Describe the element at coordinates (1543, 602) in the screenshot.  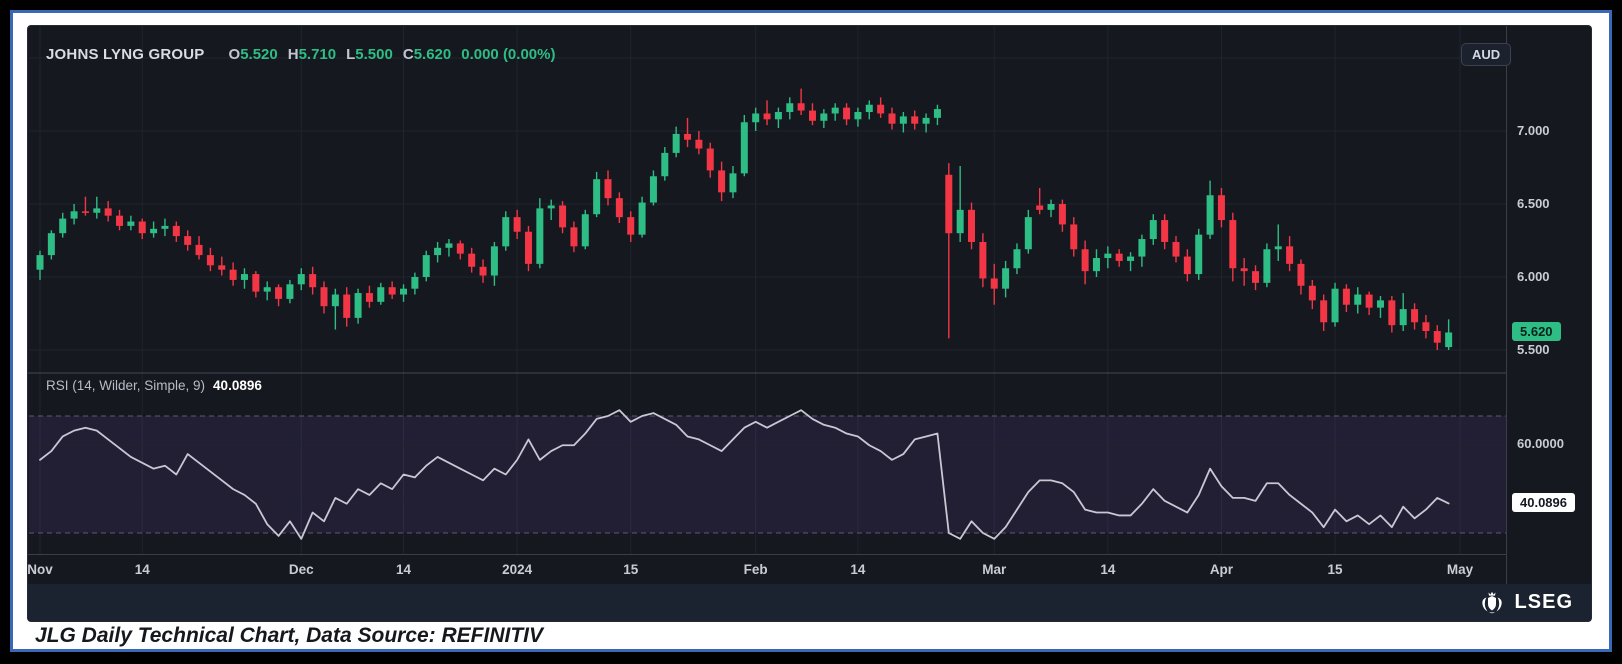
I see `lseg-brand: LSEG` at that location.